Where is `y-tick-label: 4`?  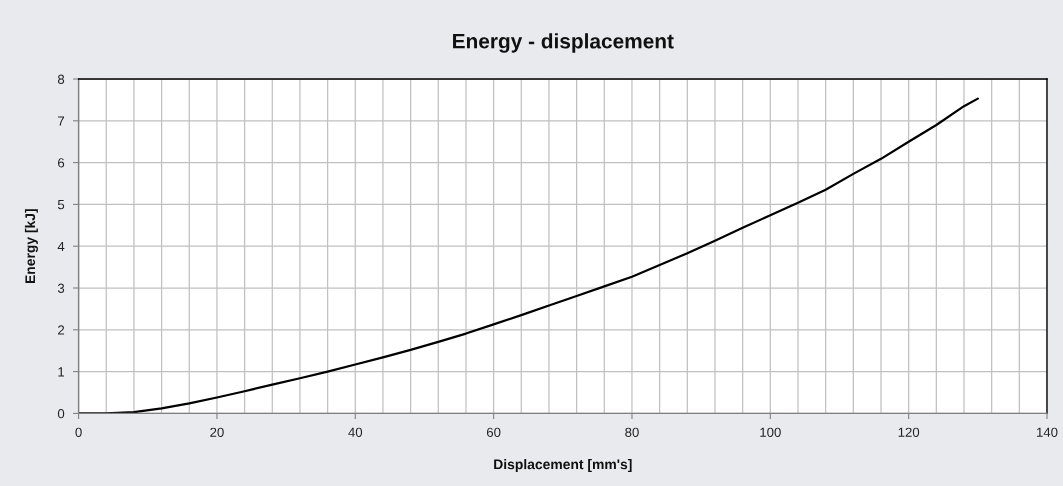 y-tick-label: 4 is located at coordinates (61, 246).